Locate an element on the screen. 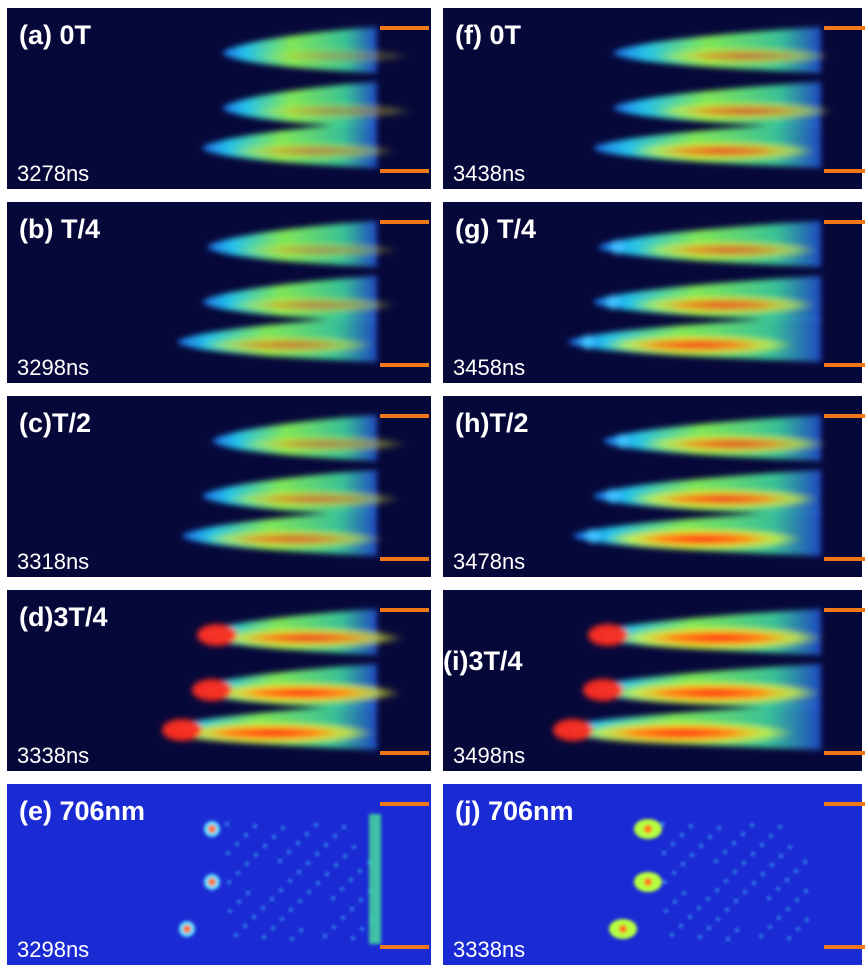 Image resolution: width=865 pixels, height=965 pixels. panel-label: (e) 706nm is located at coordinates (82, 811).